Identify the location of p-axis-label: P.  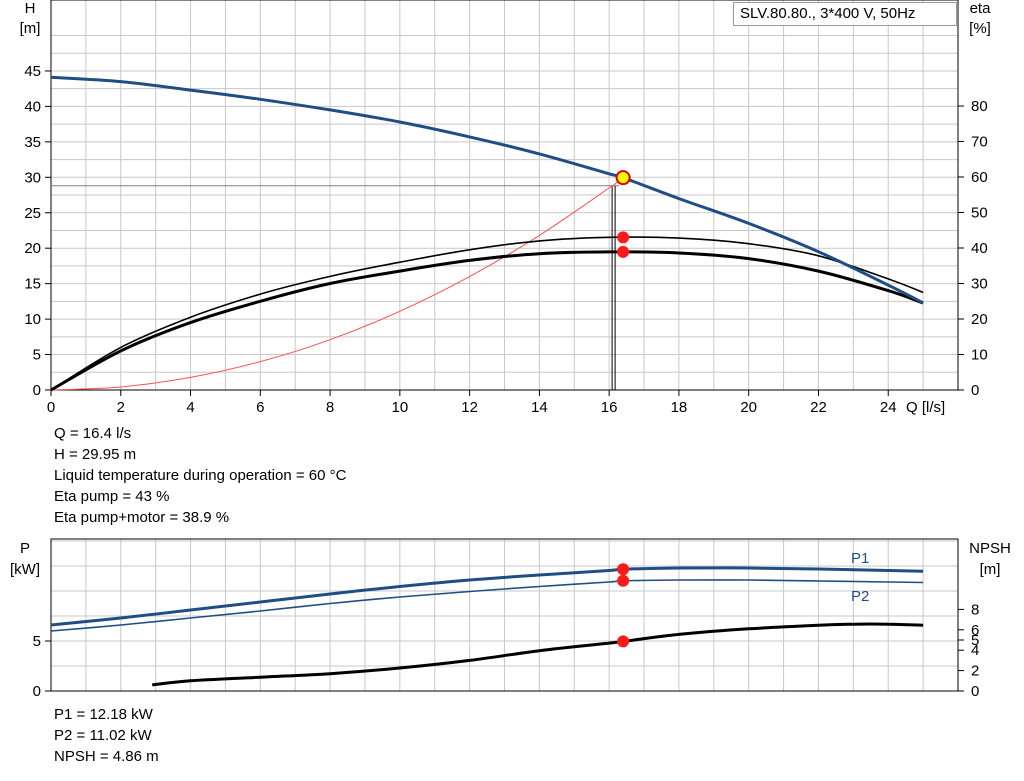
(25, 548).